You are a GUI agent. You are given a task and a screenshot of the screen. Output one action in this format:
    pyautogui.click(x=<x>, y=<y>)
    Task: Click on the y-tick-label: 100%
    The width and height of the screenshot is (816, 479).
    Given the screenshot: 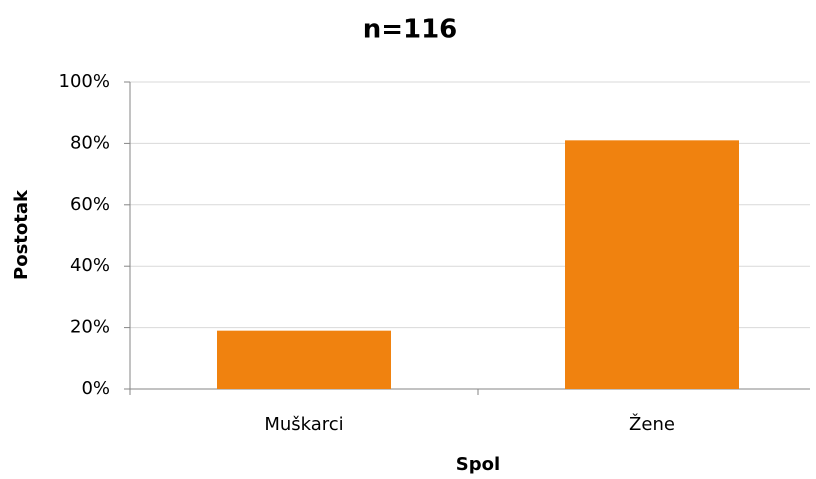 What is the action you would take?
    pyautogui.click(x=84, y=81)
    